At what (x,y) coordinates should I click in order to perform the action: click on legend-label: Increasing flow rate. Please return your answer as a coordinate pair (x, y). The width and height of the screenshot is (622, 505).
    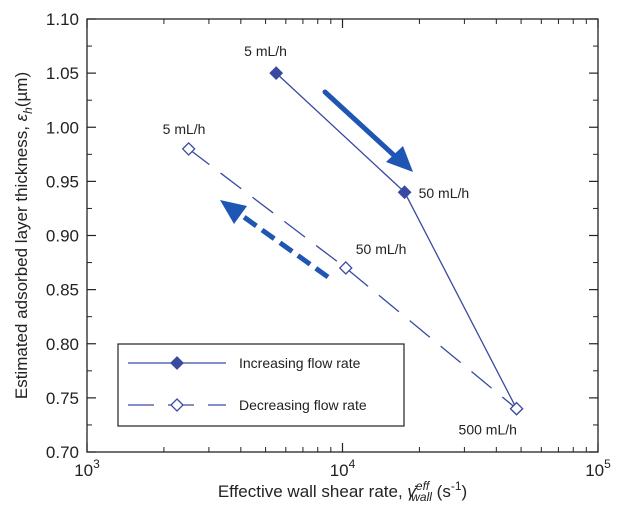
    Looking at the image, I should click on (300, 363).